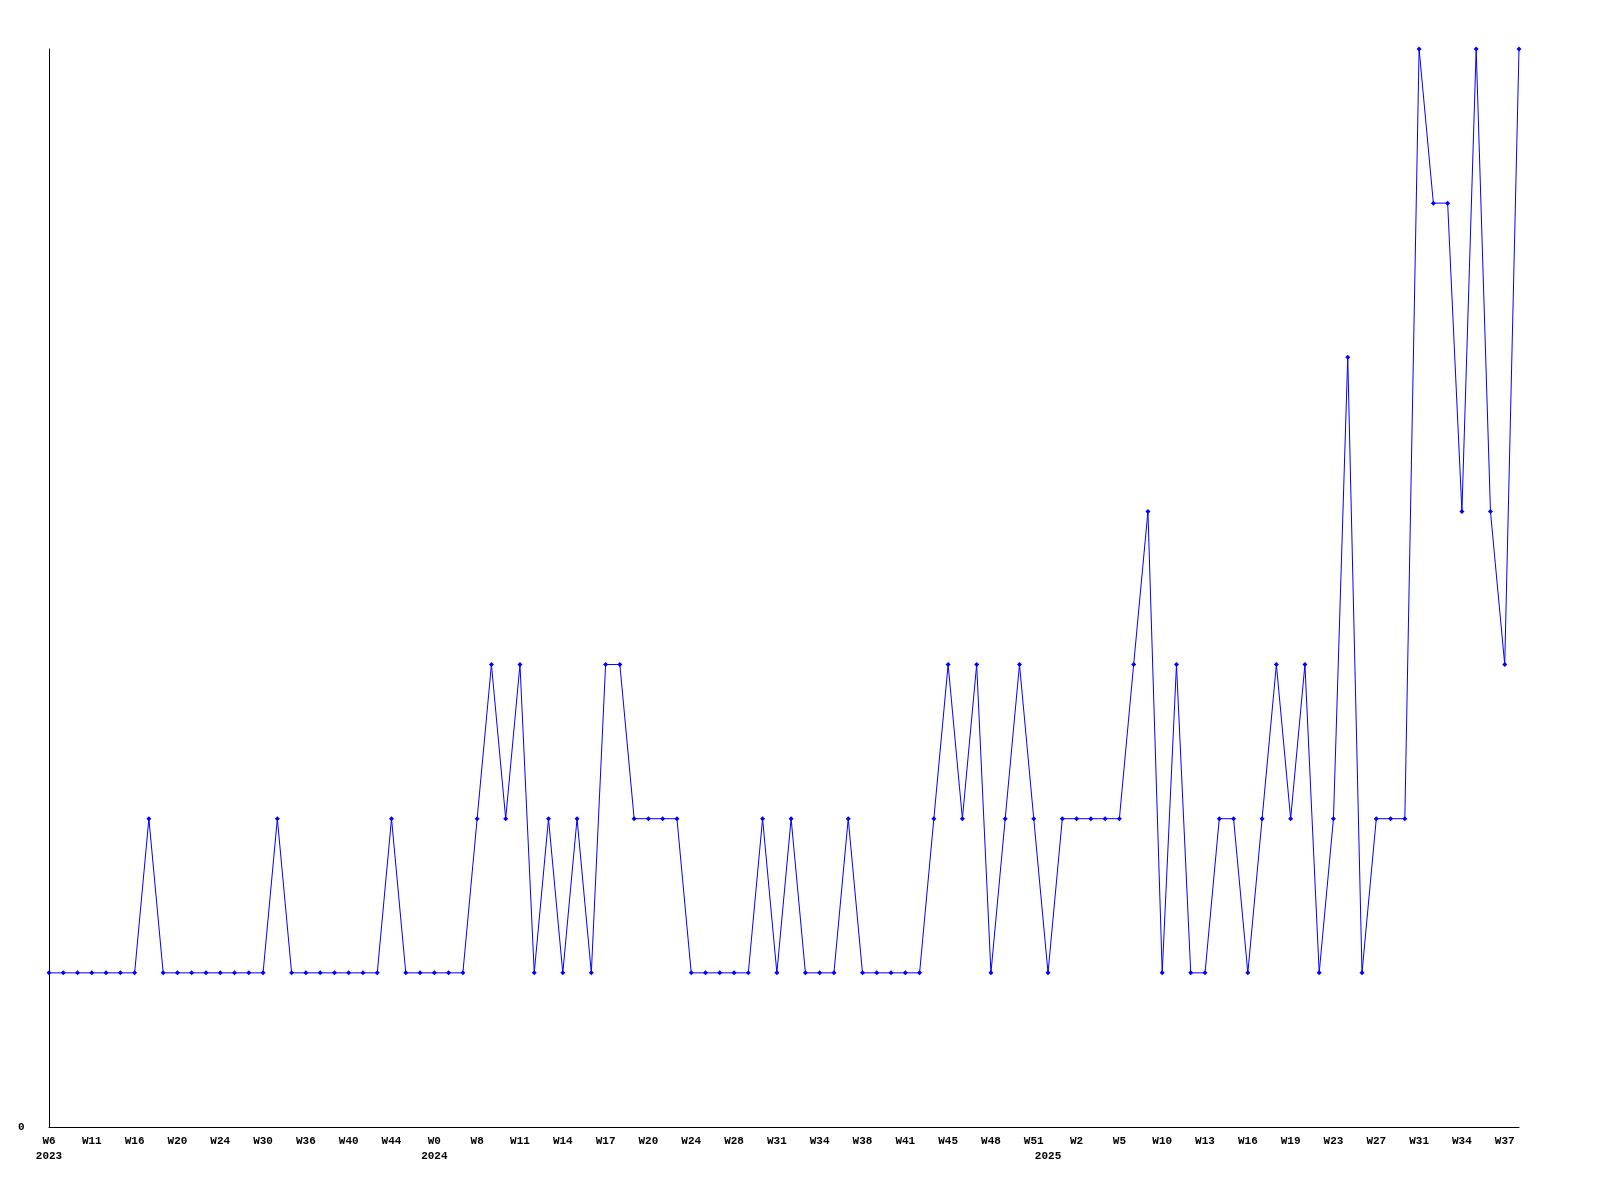  What do you see at coordinates (1048, 1155) in the screenshot?
I see `x-tick-label: 2025` at bounding box center [1048, 1155].